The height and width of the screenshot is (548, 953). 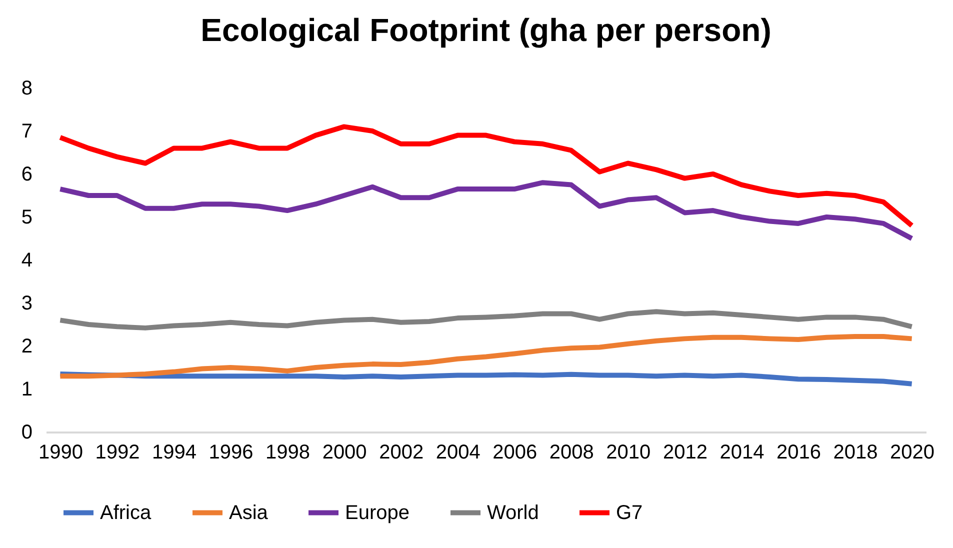 What do you see at coordinates (26, 217) in the screenshot?
I see `y-tick-label: 5` at bounding box center [26, 217].